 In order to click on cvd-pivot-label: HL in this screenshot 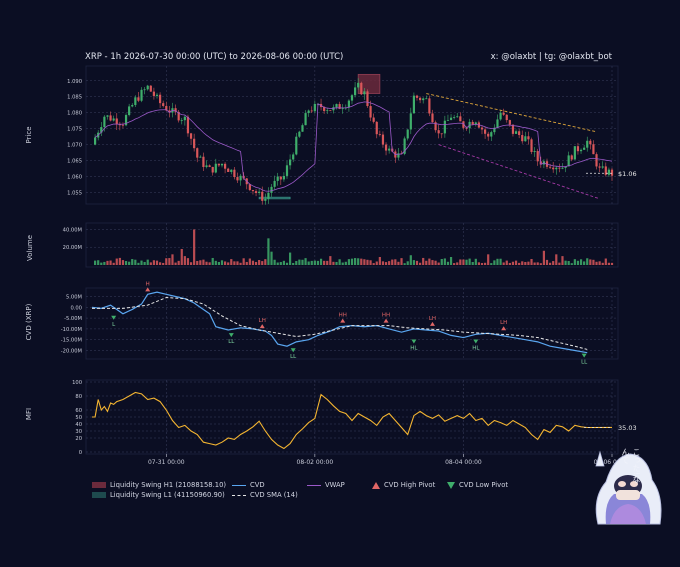, I will do `click(476, 349)`.